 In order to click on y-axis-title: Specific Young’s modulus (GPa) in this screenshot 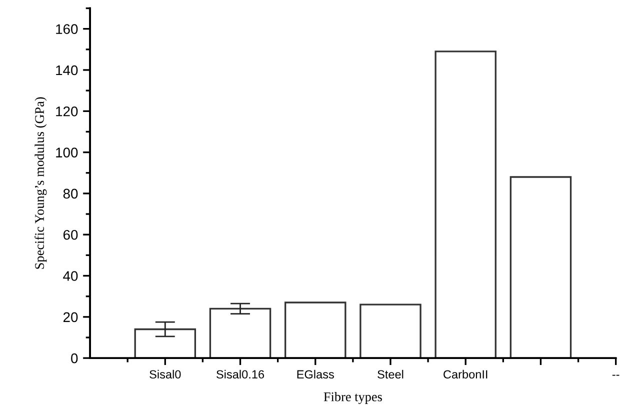, I will do `click(40, 183)`.